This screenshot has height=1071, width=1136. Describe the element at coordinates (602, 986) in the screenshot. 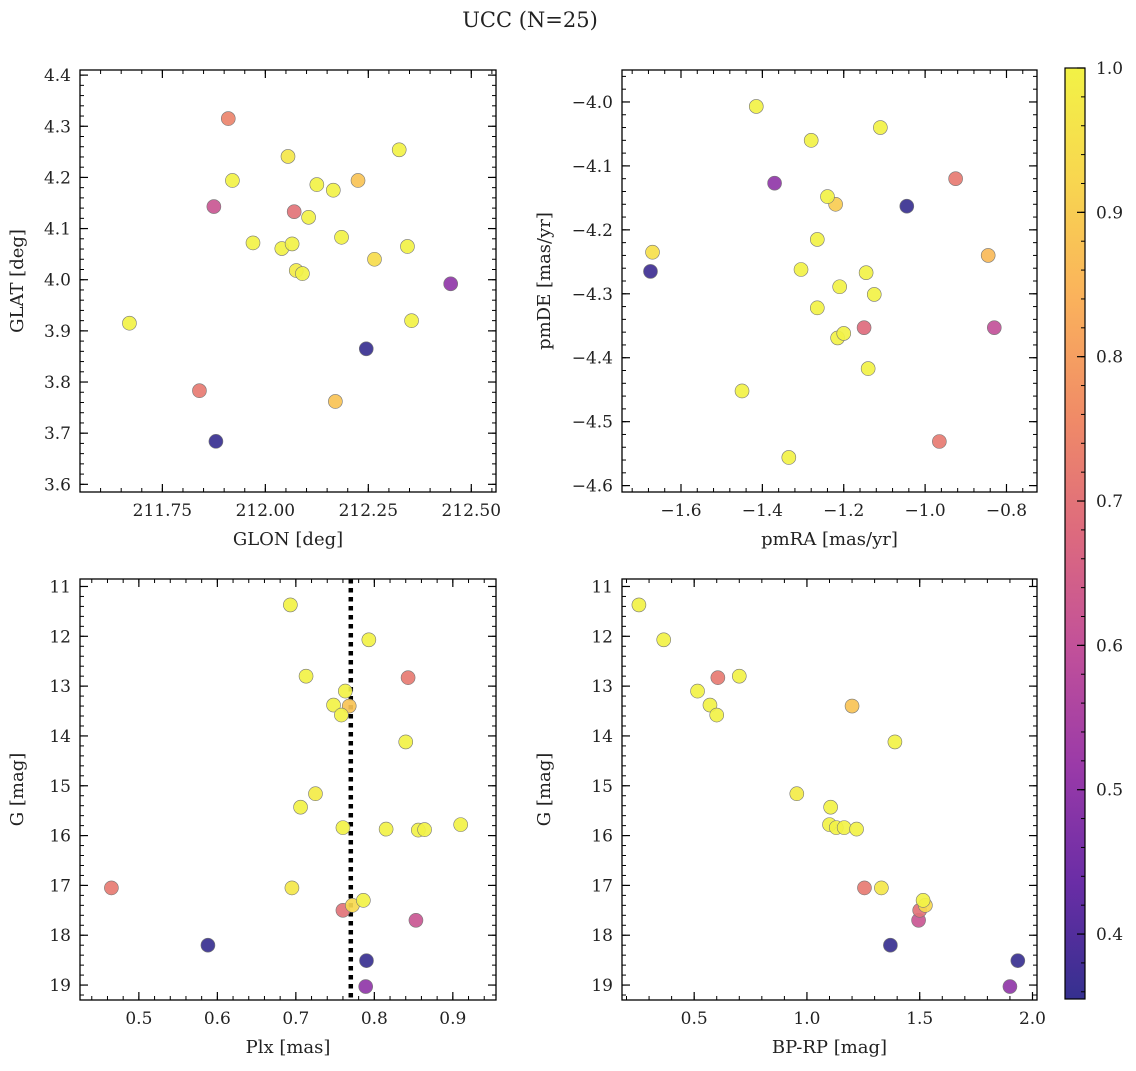

I see `y-tick-label: 19` at that location.